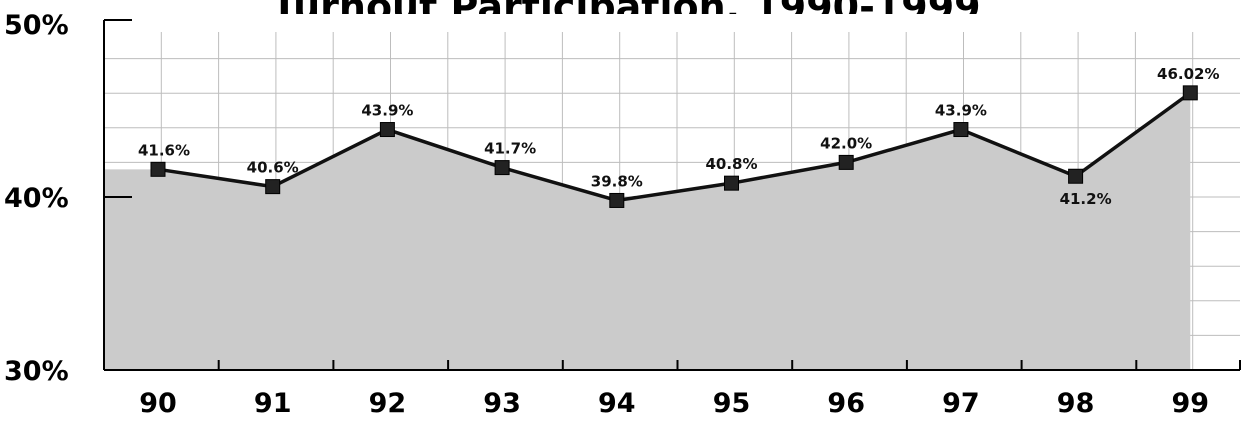  Describe the element at coordinates (36, 371) in the screenshot. I see `y-tick-label: 30%` at that location.